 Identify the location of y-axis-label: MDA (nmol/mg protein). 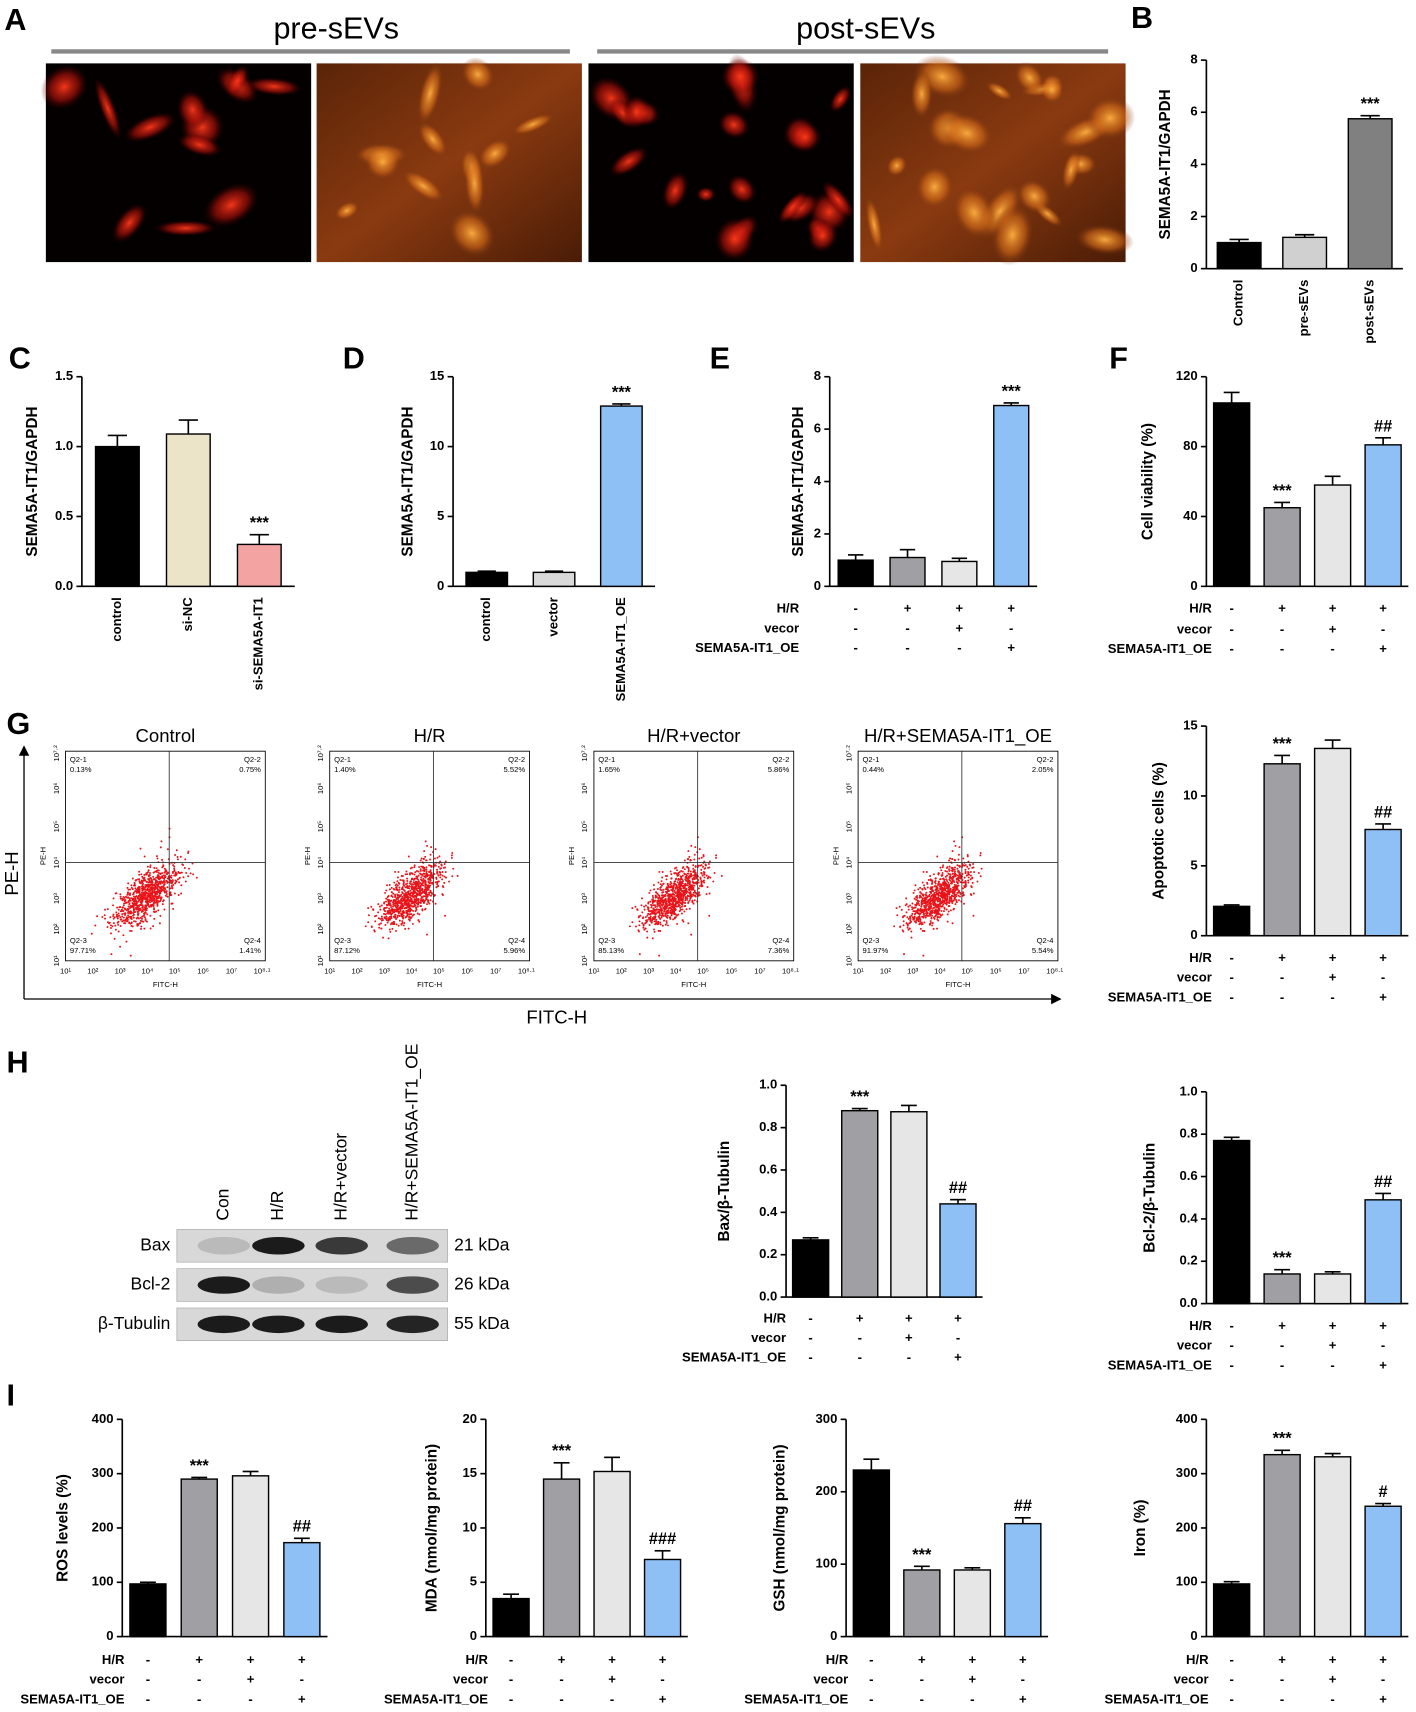
(431, 1528).